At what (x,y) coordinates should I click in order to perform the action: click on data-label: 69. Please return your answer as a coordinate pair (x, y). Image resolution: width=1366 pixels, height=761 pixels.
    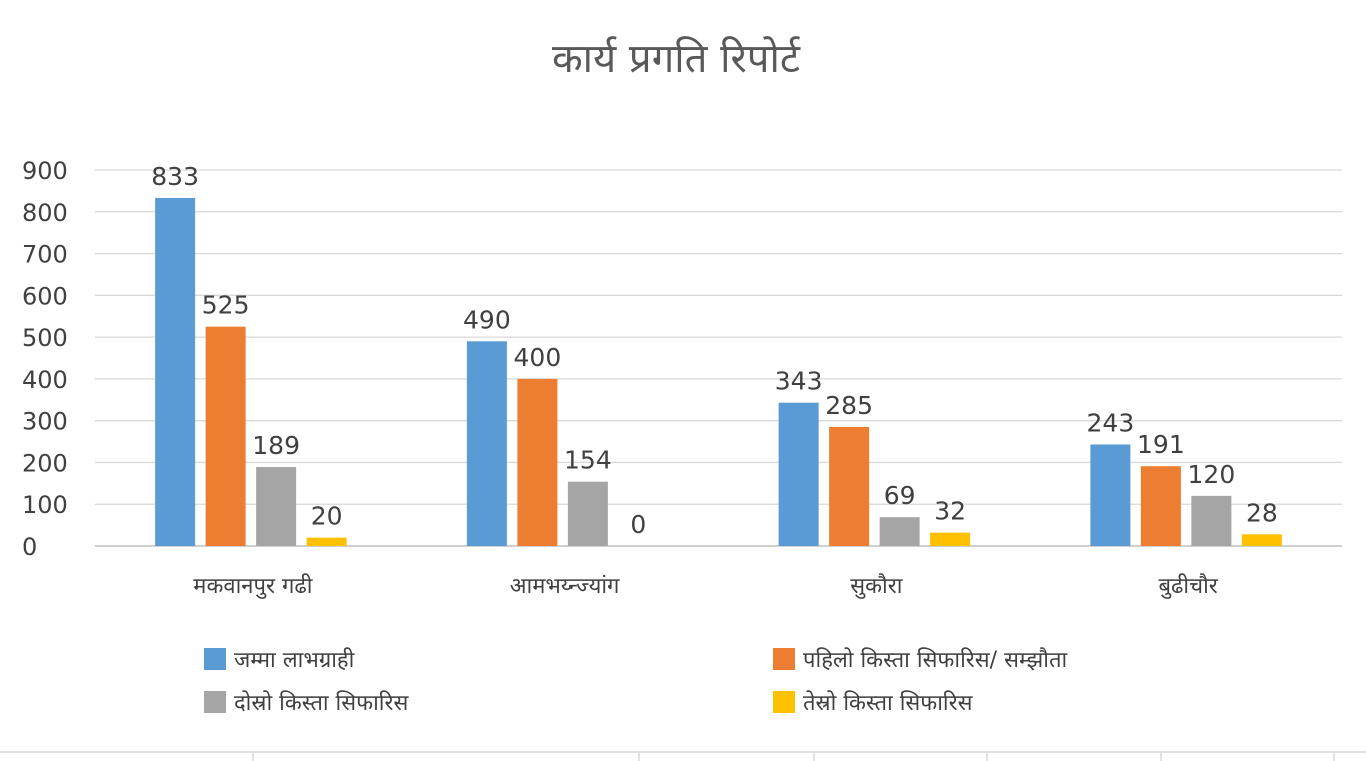
    Looking at the image, I should click on (900, 495).